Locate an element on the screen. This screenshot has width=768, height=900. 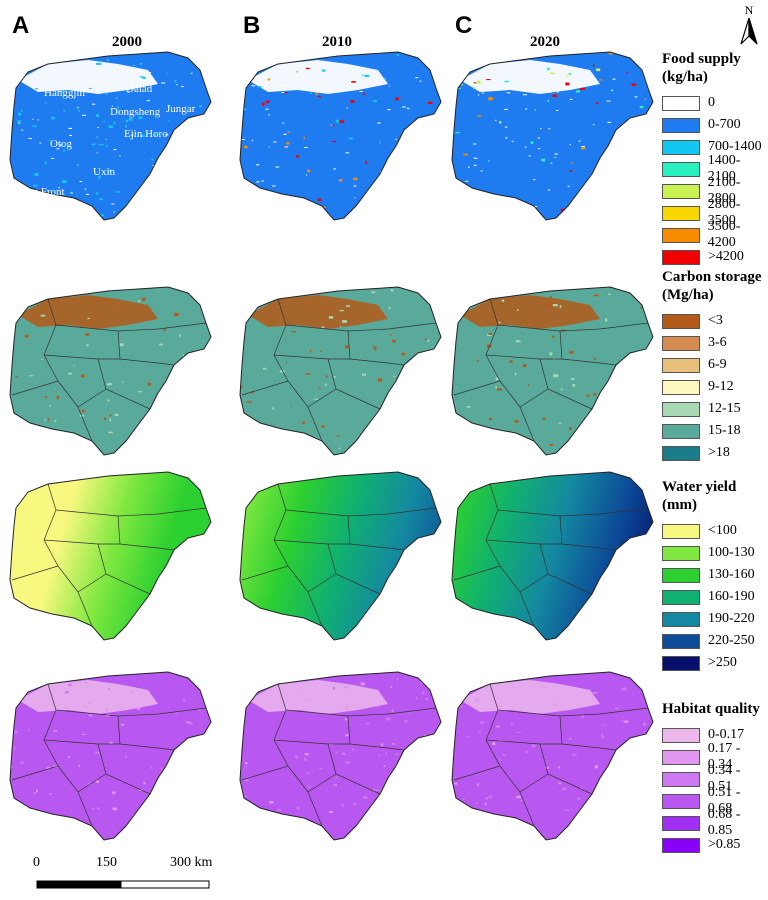
legend-item: 0.51 - 0.68 is located at coordinates (715, 800).